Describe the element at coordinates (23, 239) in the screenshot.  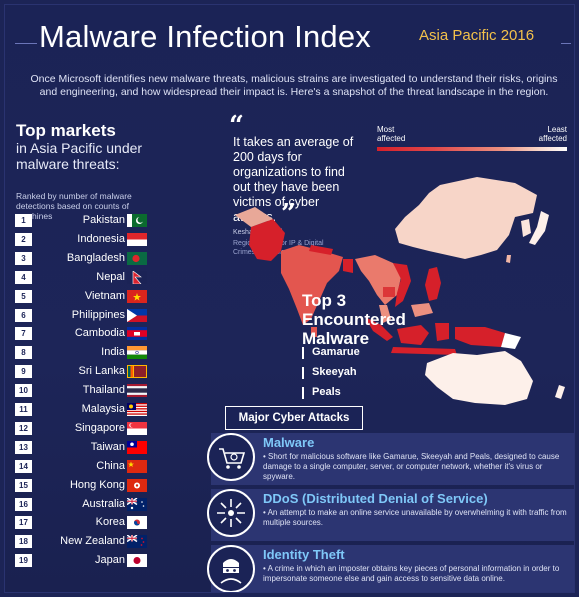
I see `rank-number: 2` at that location.